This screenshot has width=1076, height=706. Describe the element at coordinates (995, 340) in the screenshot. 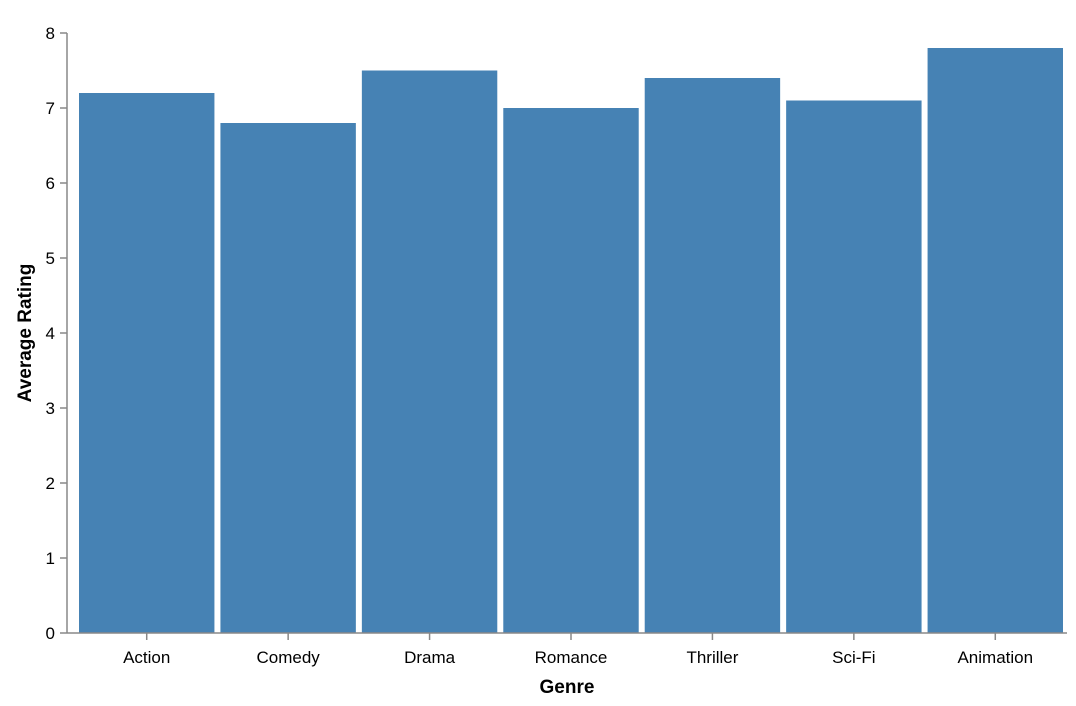

I see `bar-animation` at that location.